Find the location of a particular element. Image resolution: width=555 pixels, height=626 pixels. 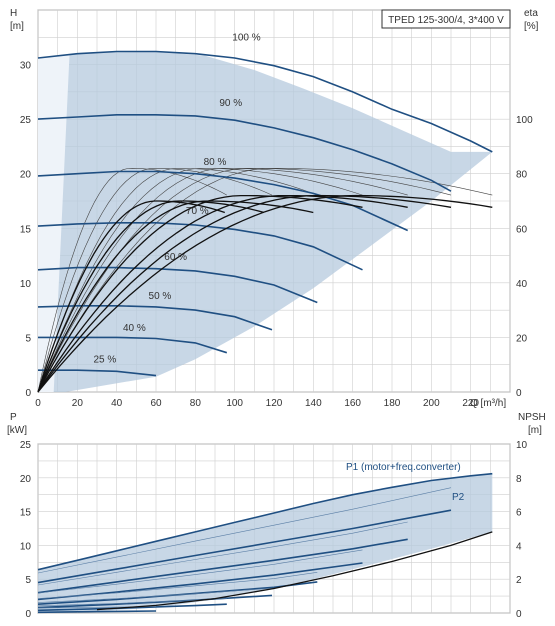

npsh-tick-label: 2 is located at coordinates (519, 580).